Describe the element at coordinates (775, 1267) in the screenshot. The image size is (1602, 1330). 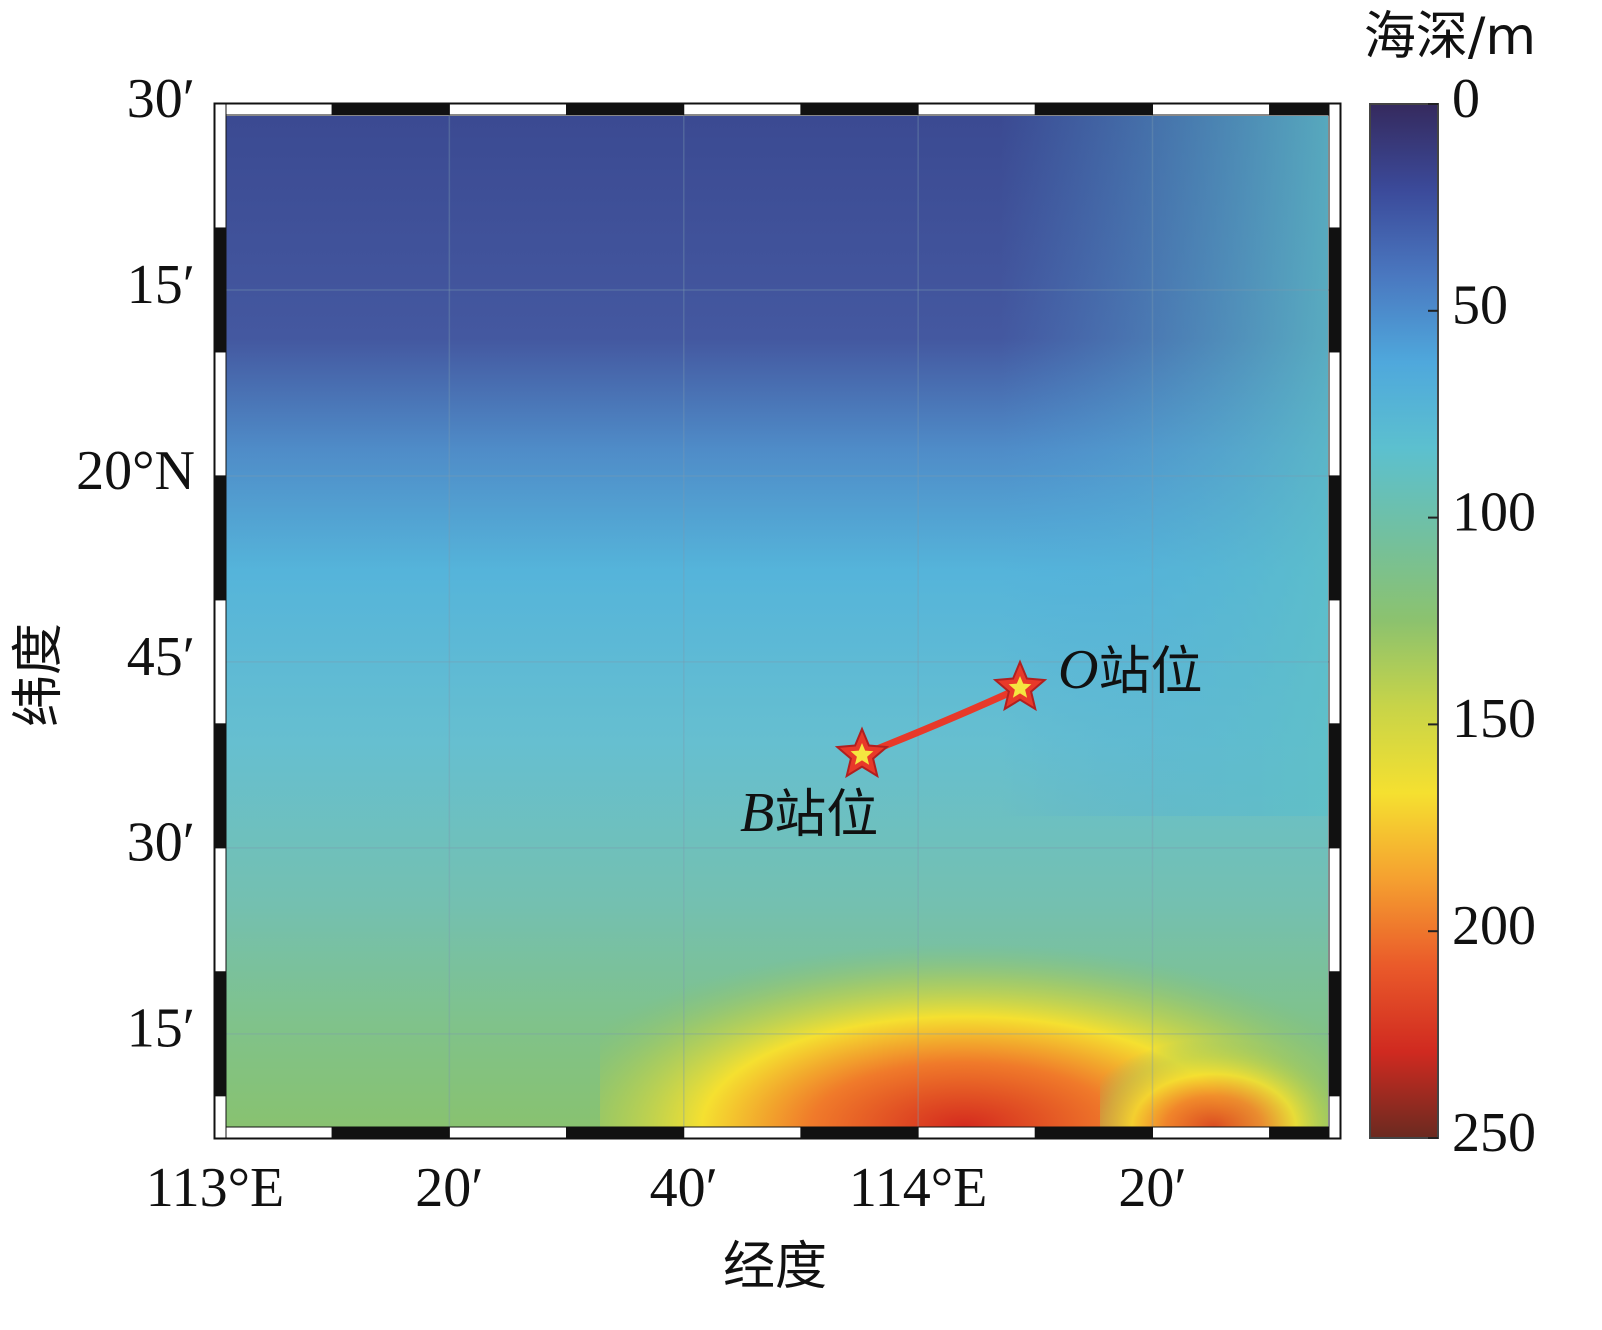
I see `x-axis-label: 经度` at that location.